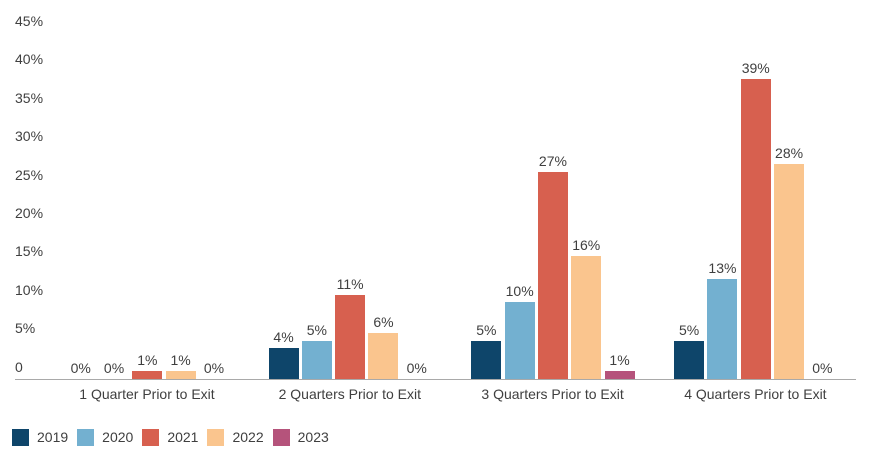 This screenshot has height=457, width=871. I want to click on legend-item-2022: 2022, so click(235, 437).